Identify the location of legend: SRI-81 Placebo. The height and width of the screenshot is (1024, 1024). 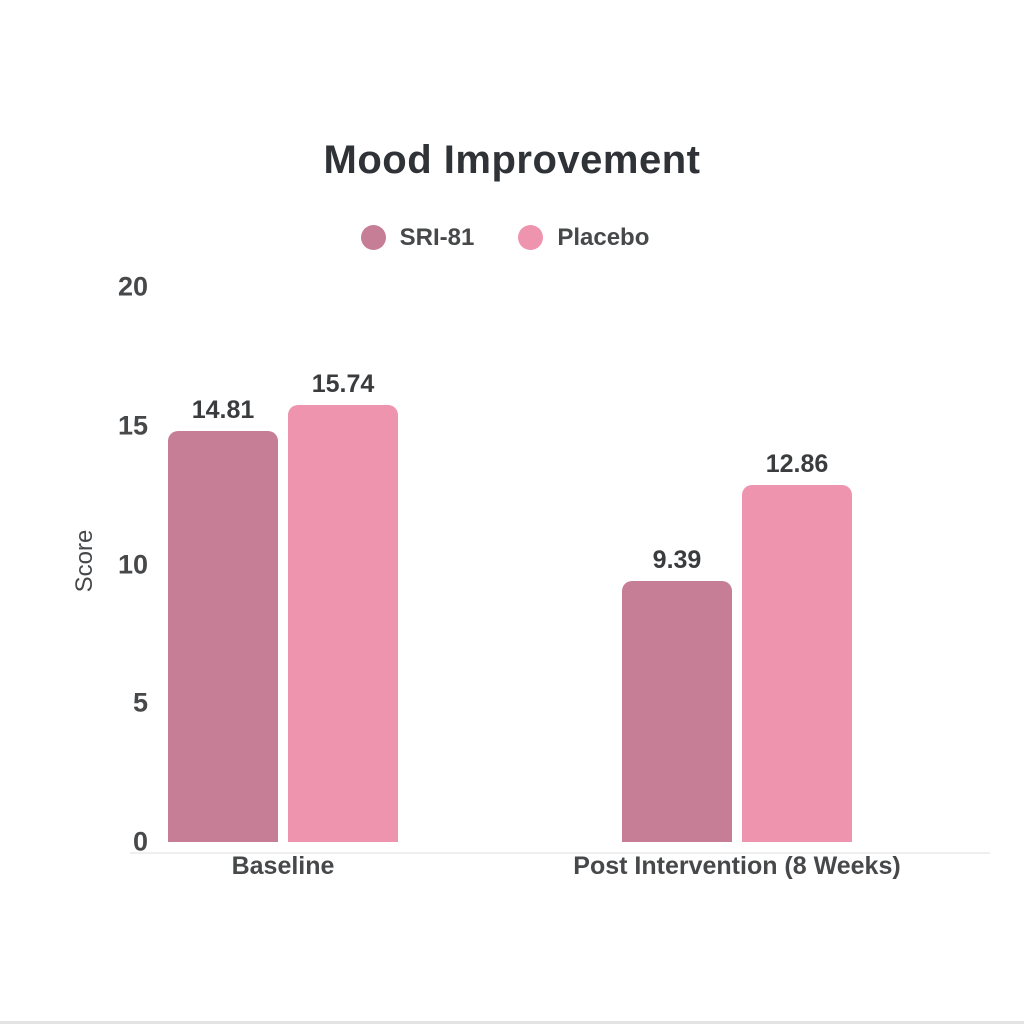
(505, 237).